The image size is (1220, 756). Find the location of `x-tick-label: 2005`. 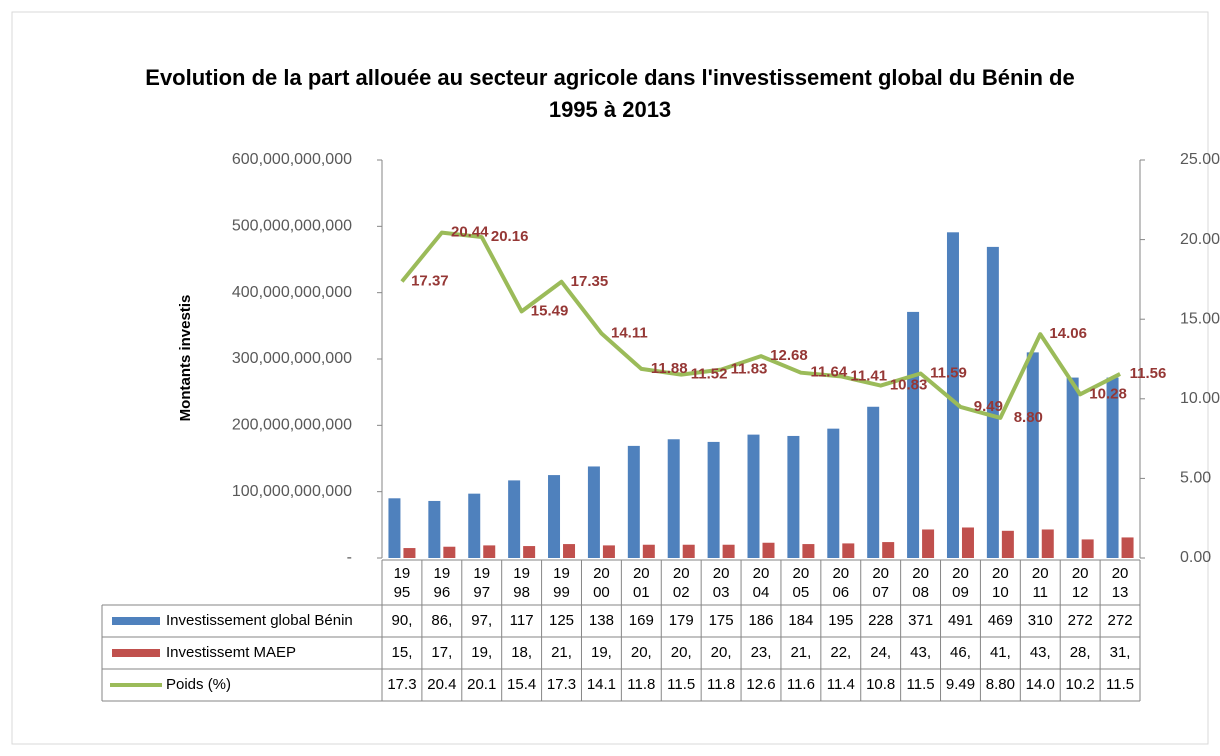

x-tick-label: 2005 is located at coordinates (801, 583).